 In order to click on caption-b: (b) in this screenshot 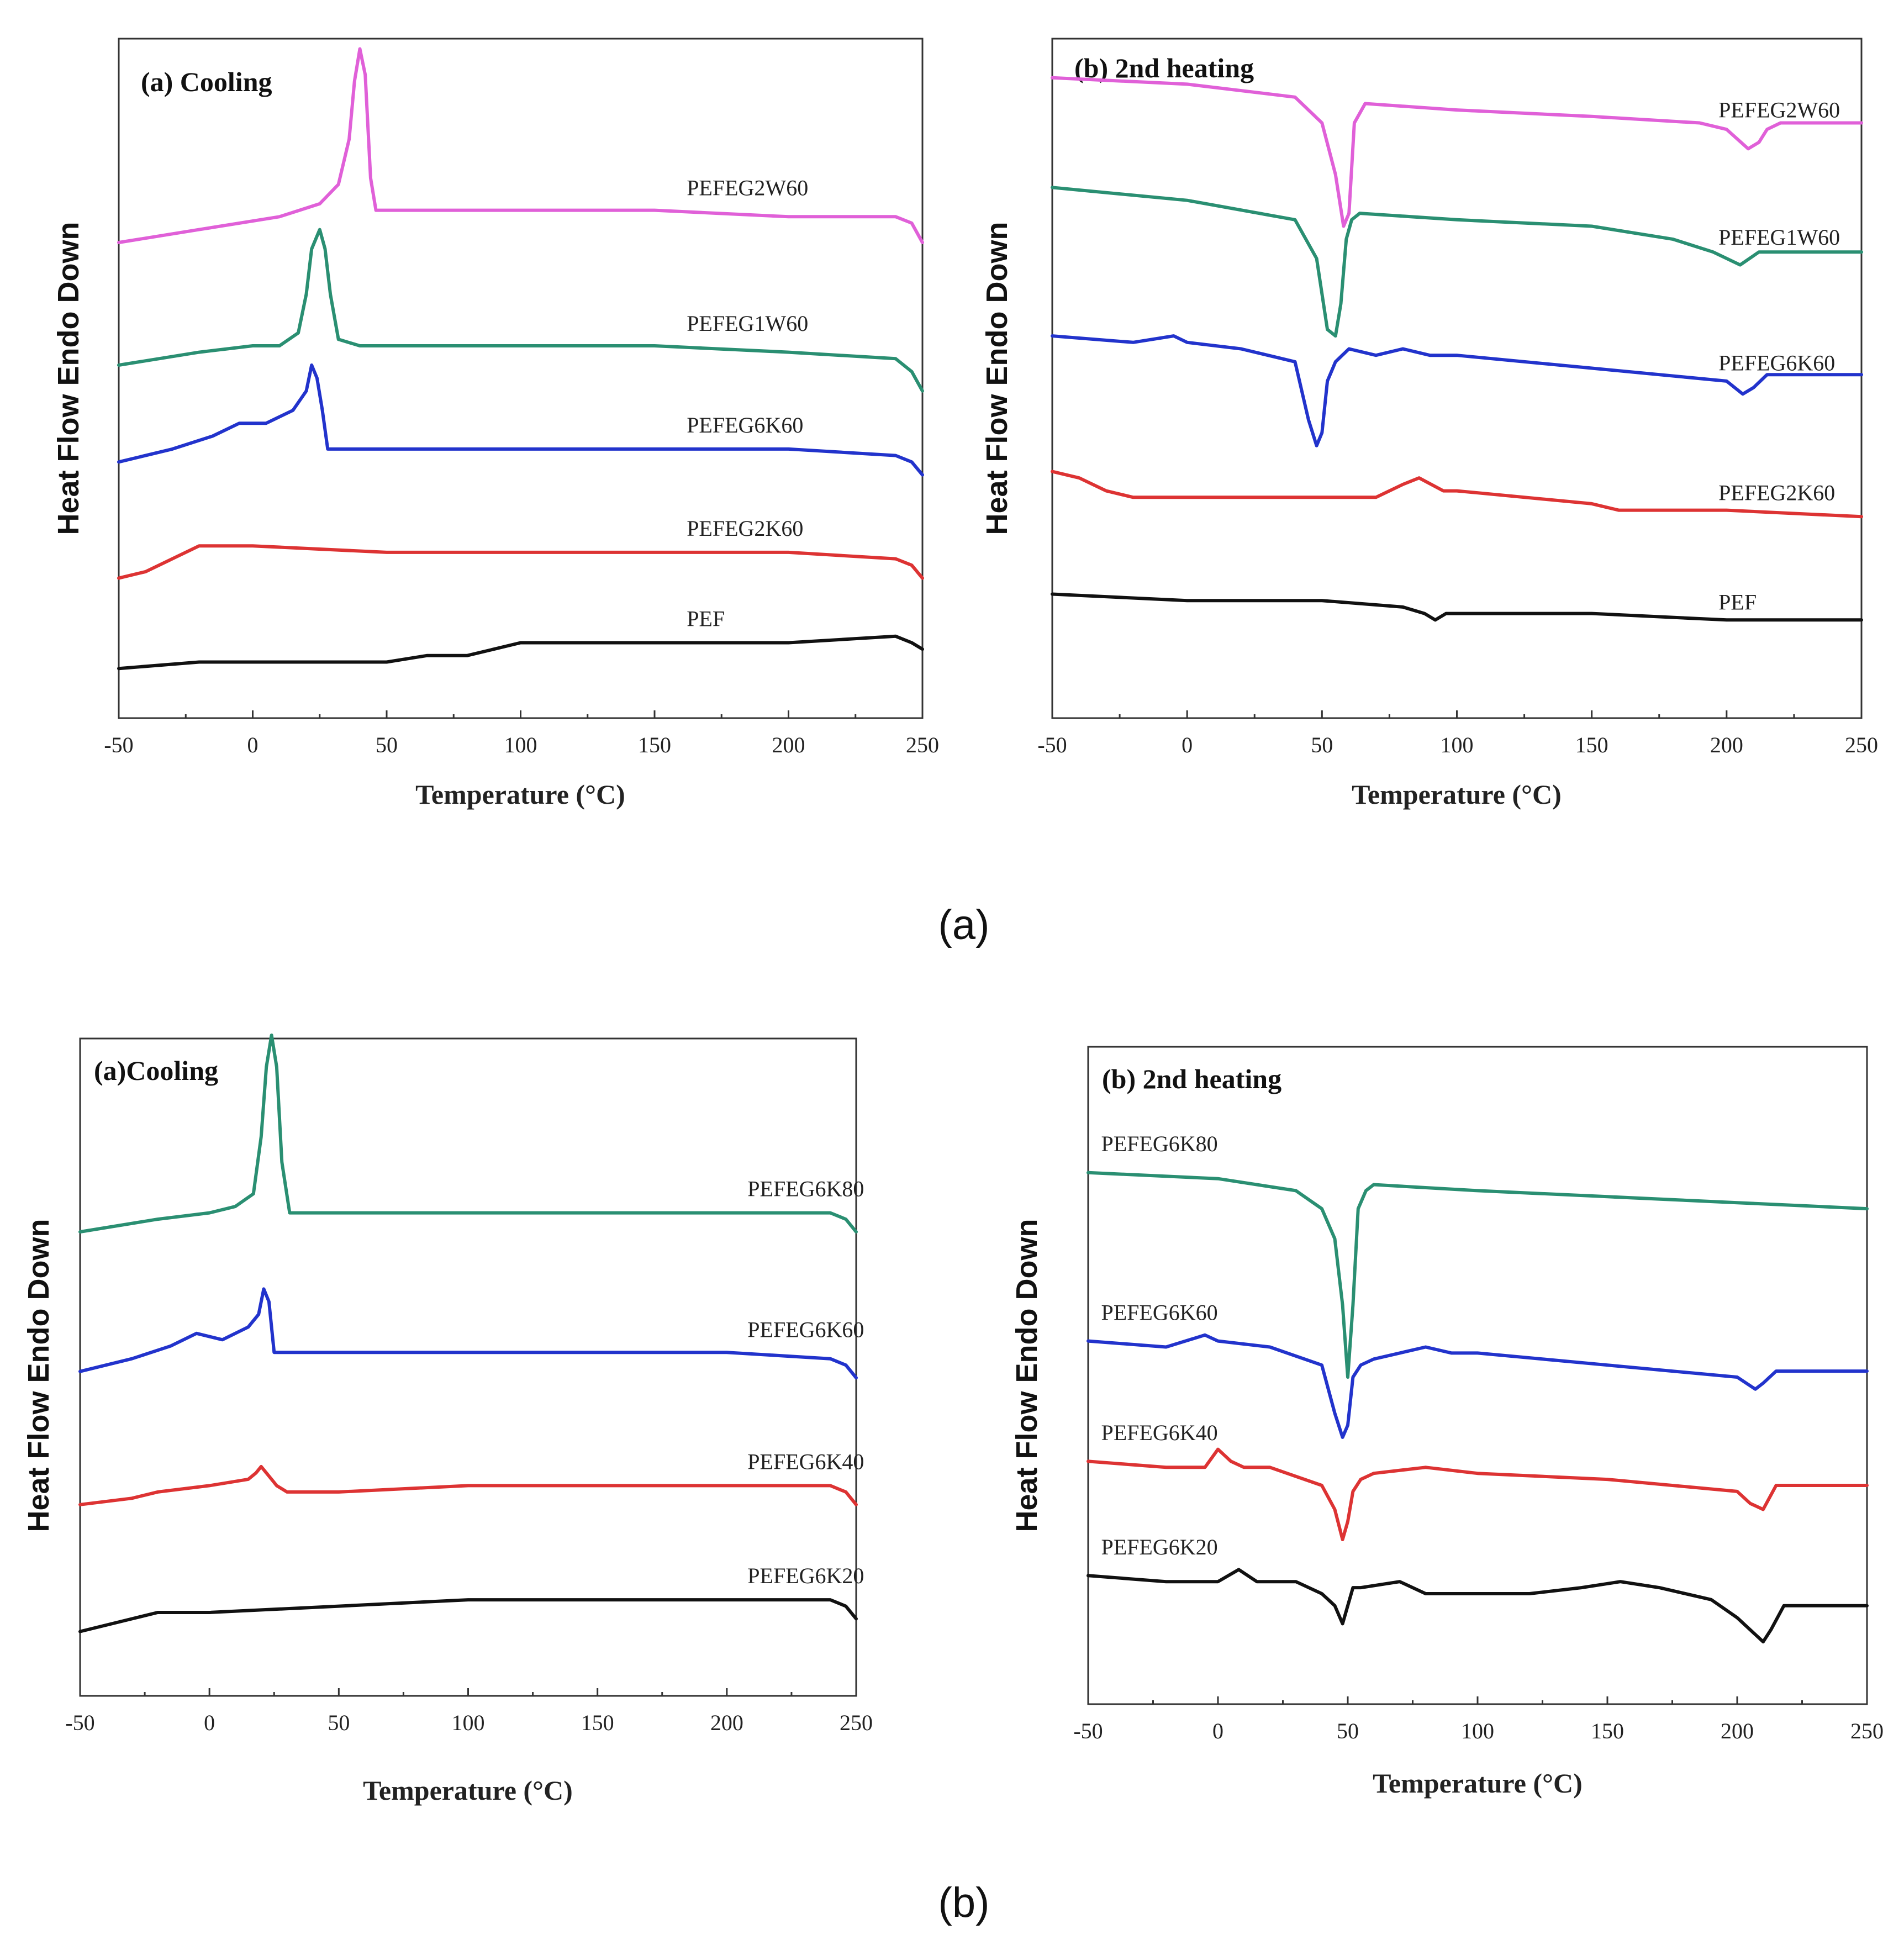, I will do `click(964, 1902)`.